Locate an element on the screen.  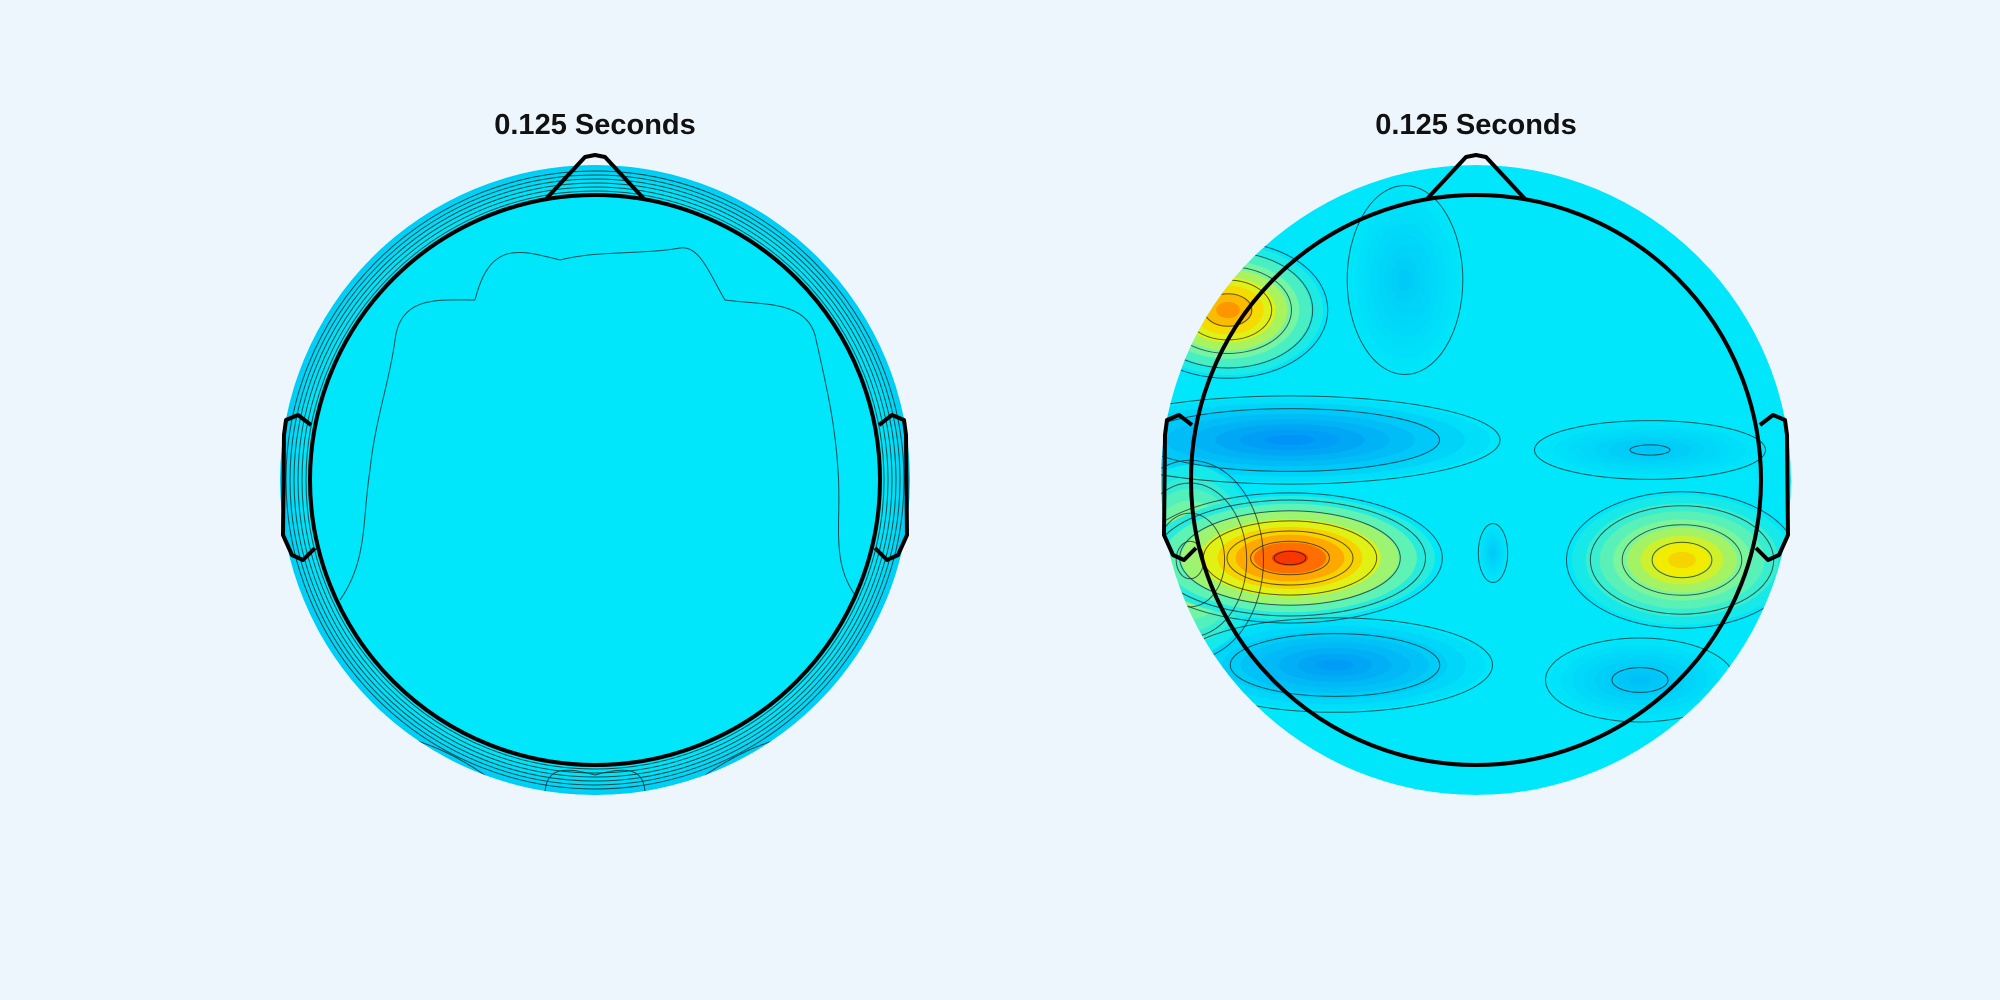
left-ear-right is located at coordinates (1180, 487).